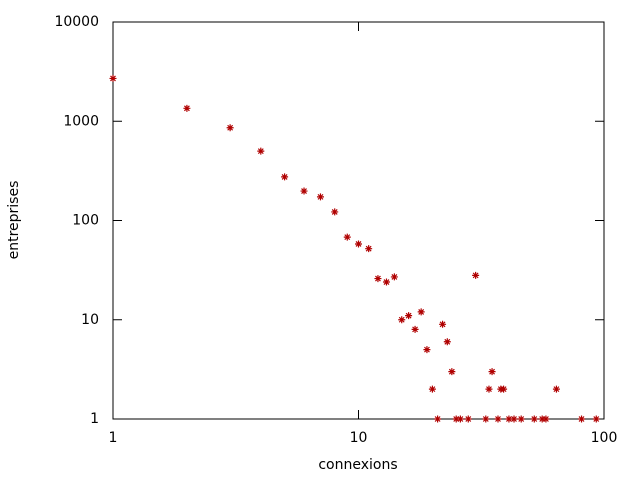 The width and height of the screenshot is (640, 480). I want to click on x-tick-label: 100, so click(604, 438).